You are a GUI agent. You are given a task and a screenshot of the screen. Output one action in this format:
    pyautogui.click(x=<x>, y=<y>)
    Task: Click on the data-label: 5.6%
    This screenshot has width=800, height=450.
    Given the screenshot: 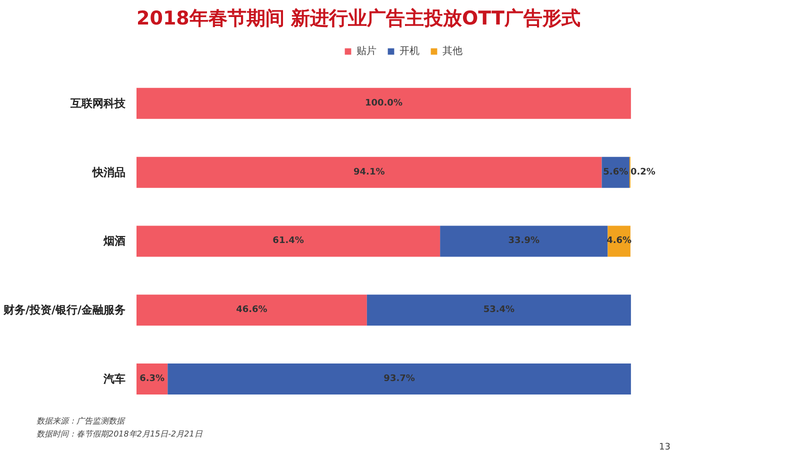 What is the action you would take?
    pyautogui.click(x=615, y=172)
    